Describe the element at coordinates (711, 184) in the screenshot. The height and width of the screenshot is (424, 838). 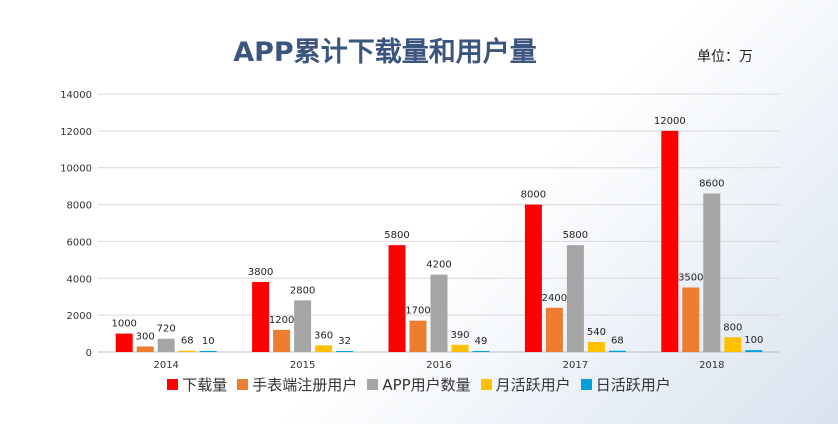
I see `data-label: 8600` at that location.